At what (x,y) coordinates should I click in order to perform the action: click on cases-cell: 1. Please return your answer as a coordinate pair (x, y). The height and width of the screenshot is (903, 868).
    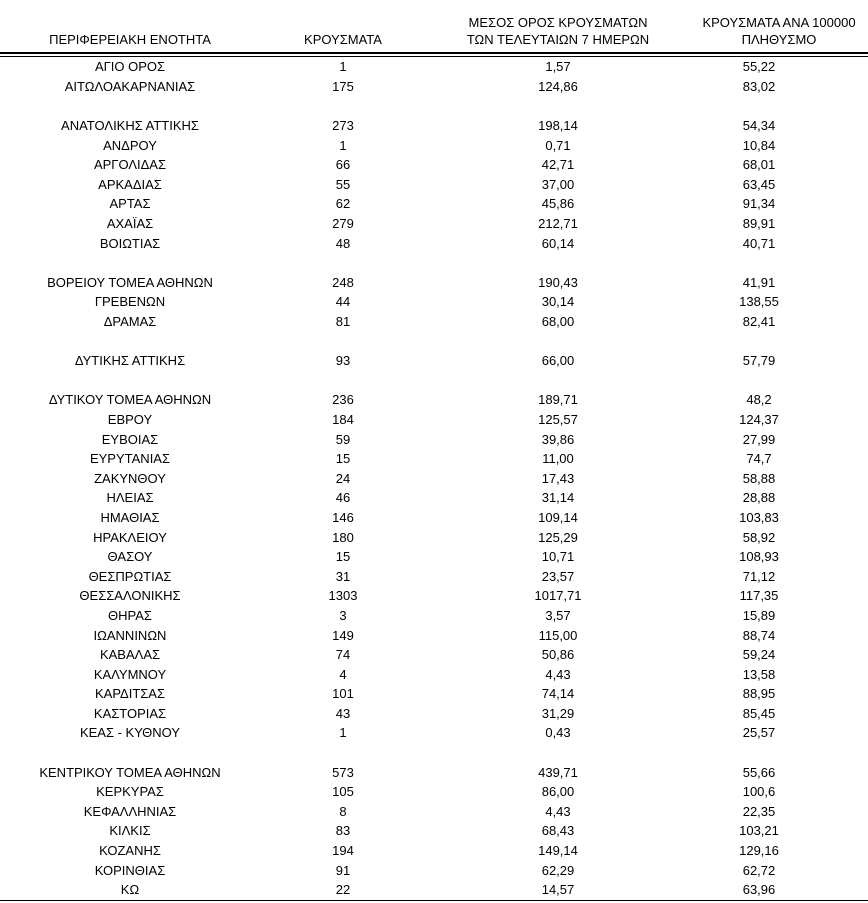
    Looking at the image, I should click on (343, 67).